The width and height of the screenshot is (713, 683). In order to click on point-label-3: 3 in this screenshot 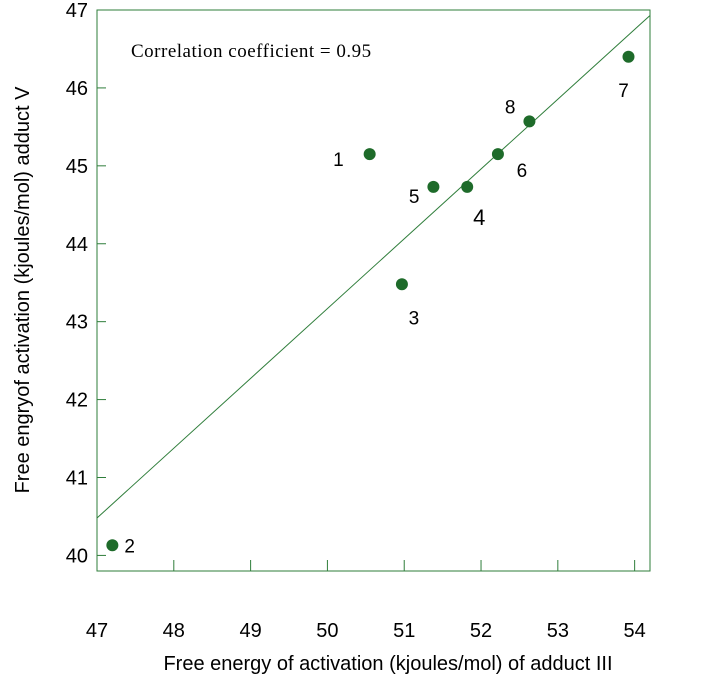, I will do `click(414, 318)`.